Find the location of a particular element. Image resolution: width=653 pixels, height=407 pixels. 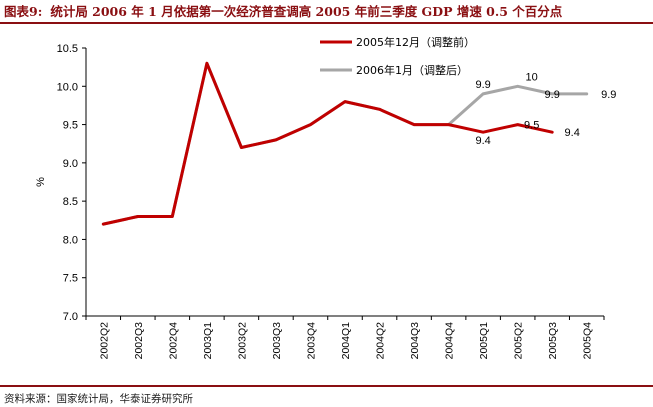

y-tick-label: 9.0 is located at coordinates (70, 164).